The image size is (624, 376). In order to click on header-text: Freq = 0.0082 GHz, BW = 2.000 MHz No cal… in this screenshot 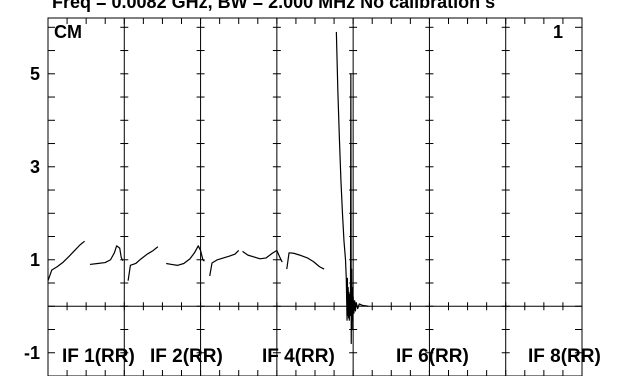, I will do `click(273, 6)`.